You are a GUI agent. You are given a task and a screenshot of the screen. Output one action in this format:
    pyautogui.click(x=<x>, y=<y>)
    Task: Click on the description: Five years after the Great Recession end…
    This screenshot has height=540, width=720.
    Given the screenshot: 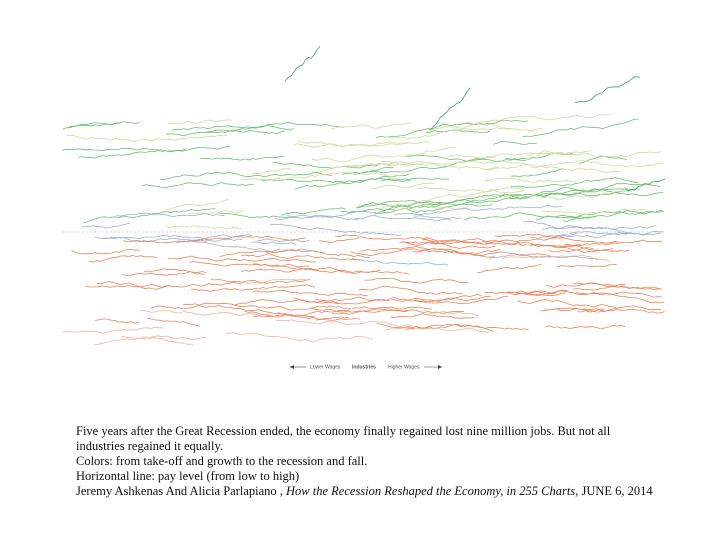 What is the action you would take?
    pyautogui.click(x=343, y=438)
    